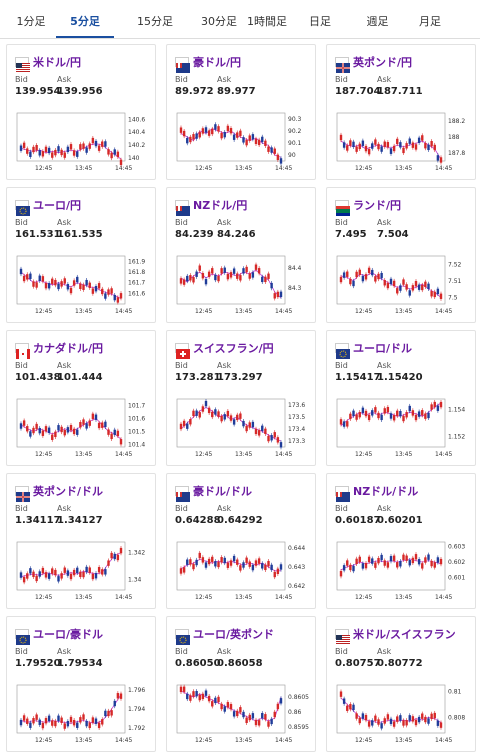 The width and height of the screenshot is (480, 752). I want to click on tab-1: 5分足, so click(85, 19).